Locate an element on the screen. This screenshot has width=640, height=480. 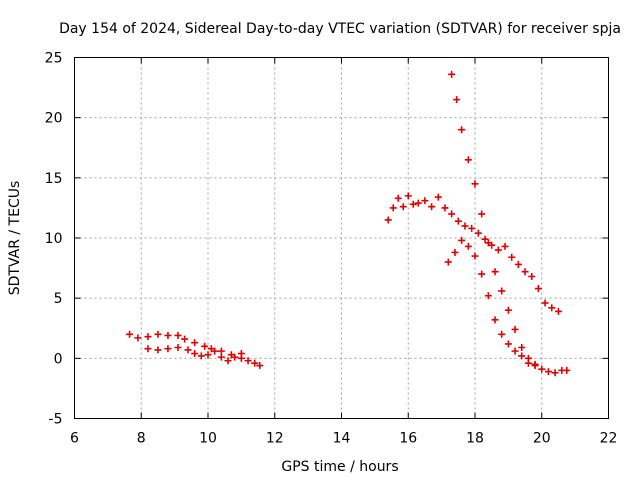
x-tick-label: 18 is located at coordinates (475, 439).